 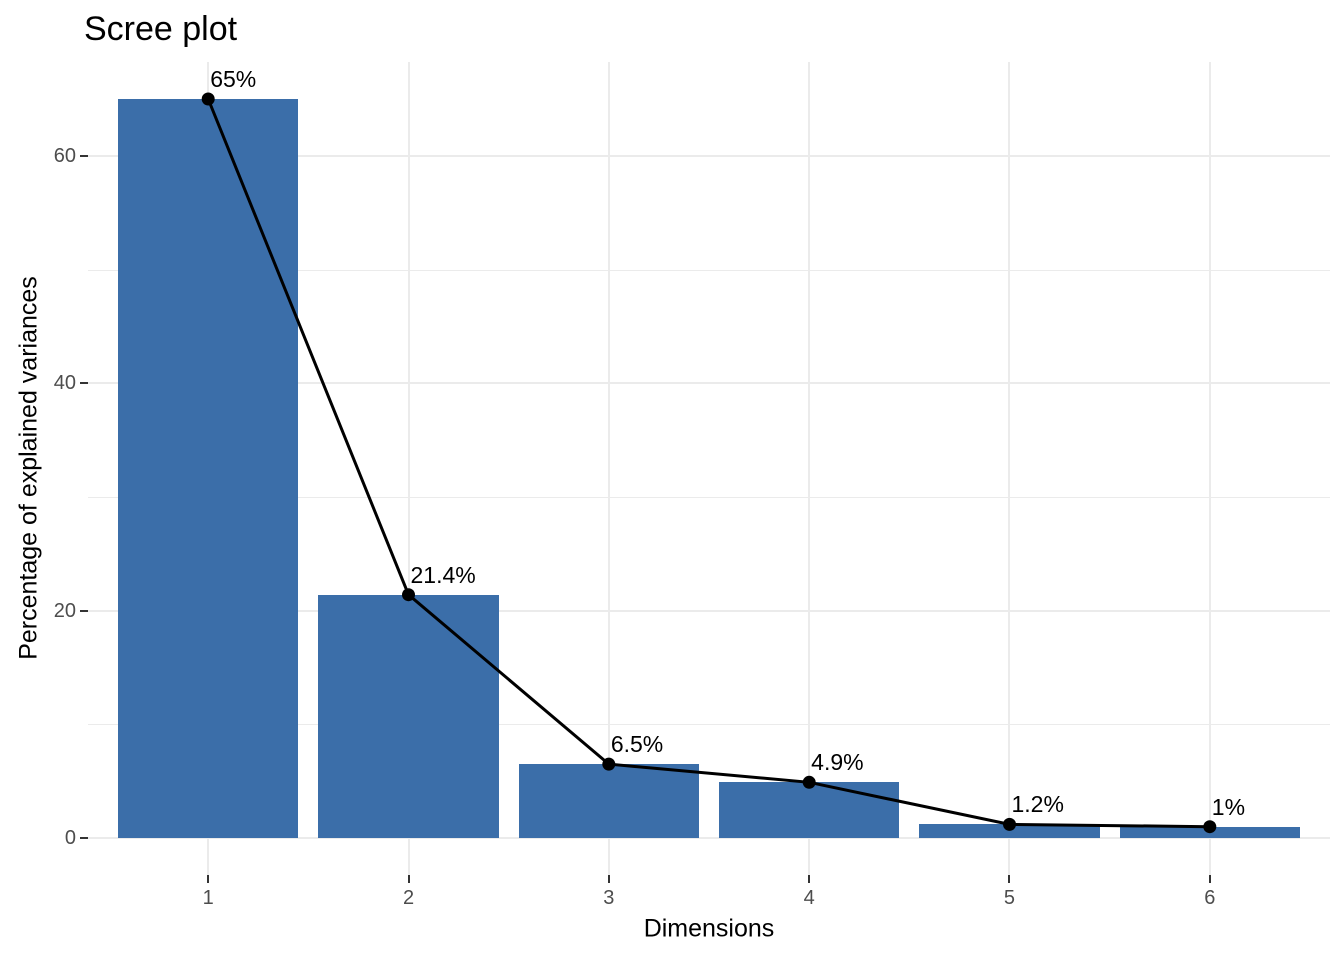 What do you see at coordinates (233, 78) in the screenshot?
I see `point-label-dim-1: 65%` at bounding box center [233, 78].